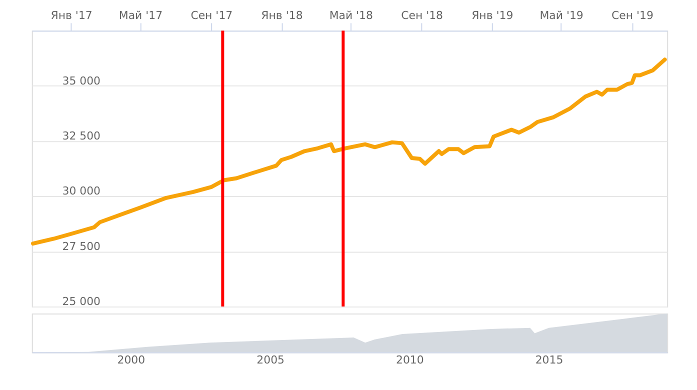 Image resolution: width=697 pixels, height=390 pixels. Describe the element at coordinates (81, 191) in the screenshot. I see `y-tick-label: 30 000` at that location.